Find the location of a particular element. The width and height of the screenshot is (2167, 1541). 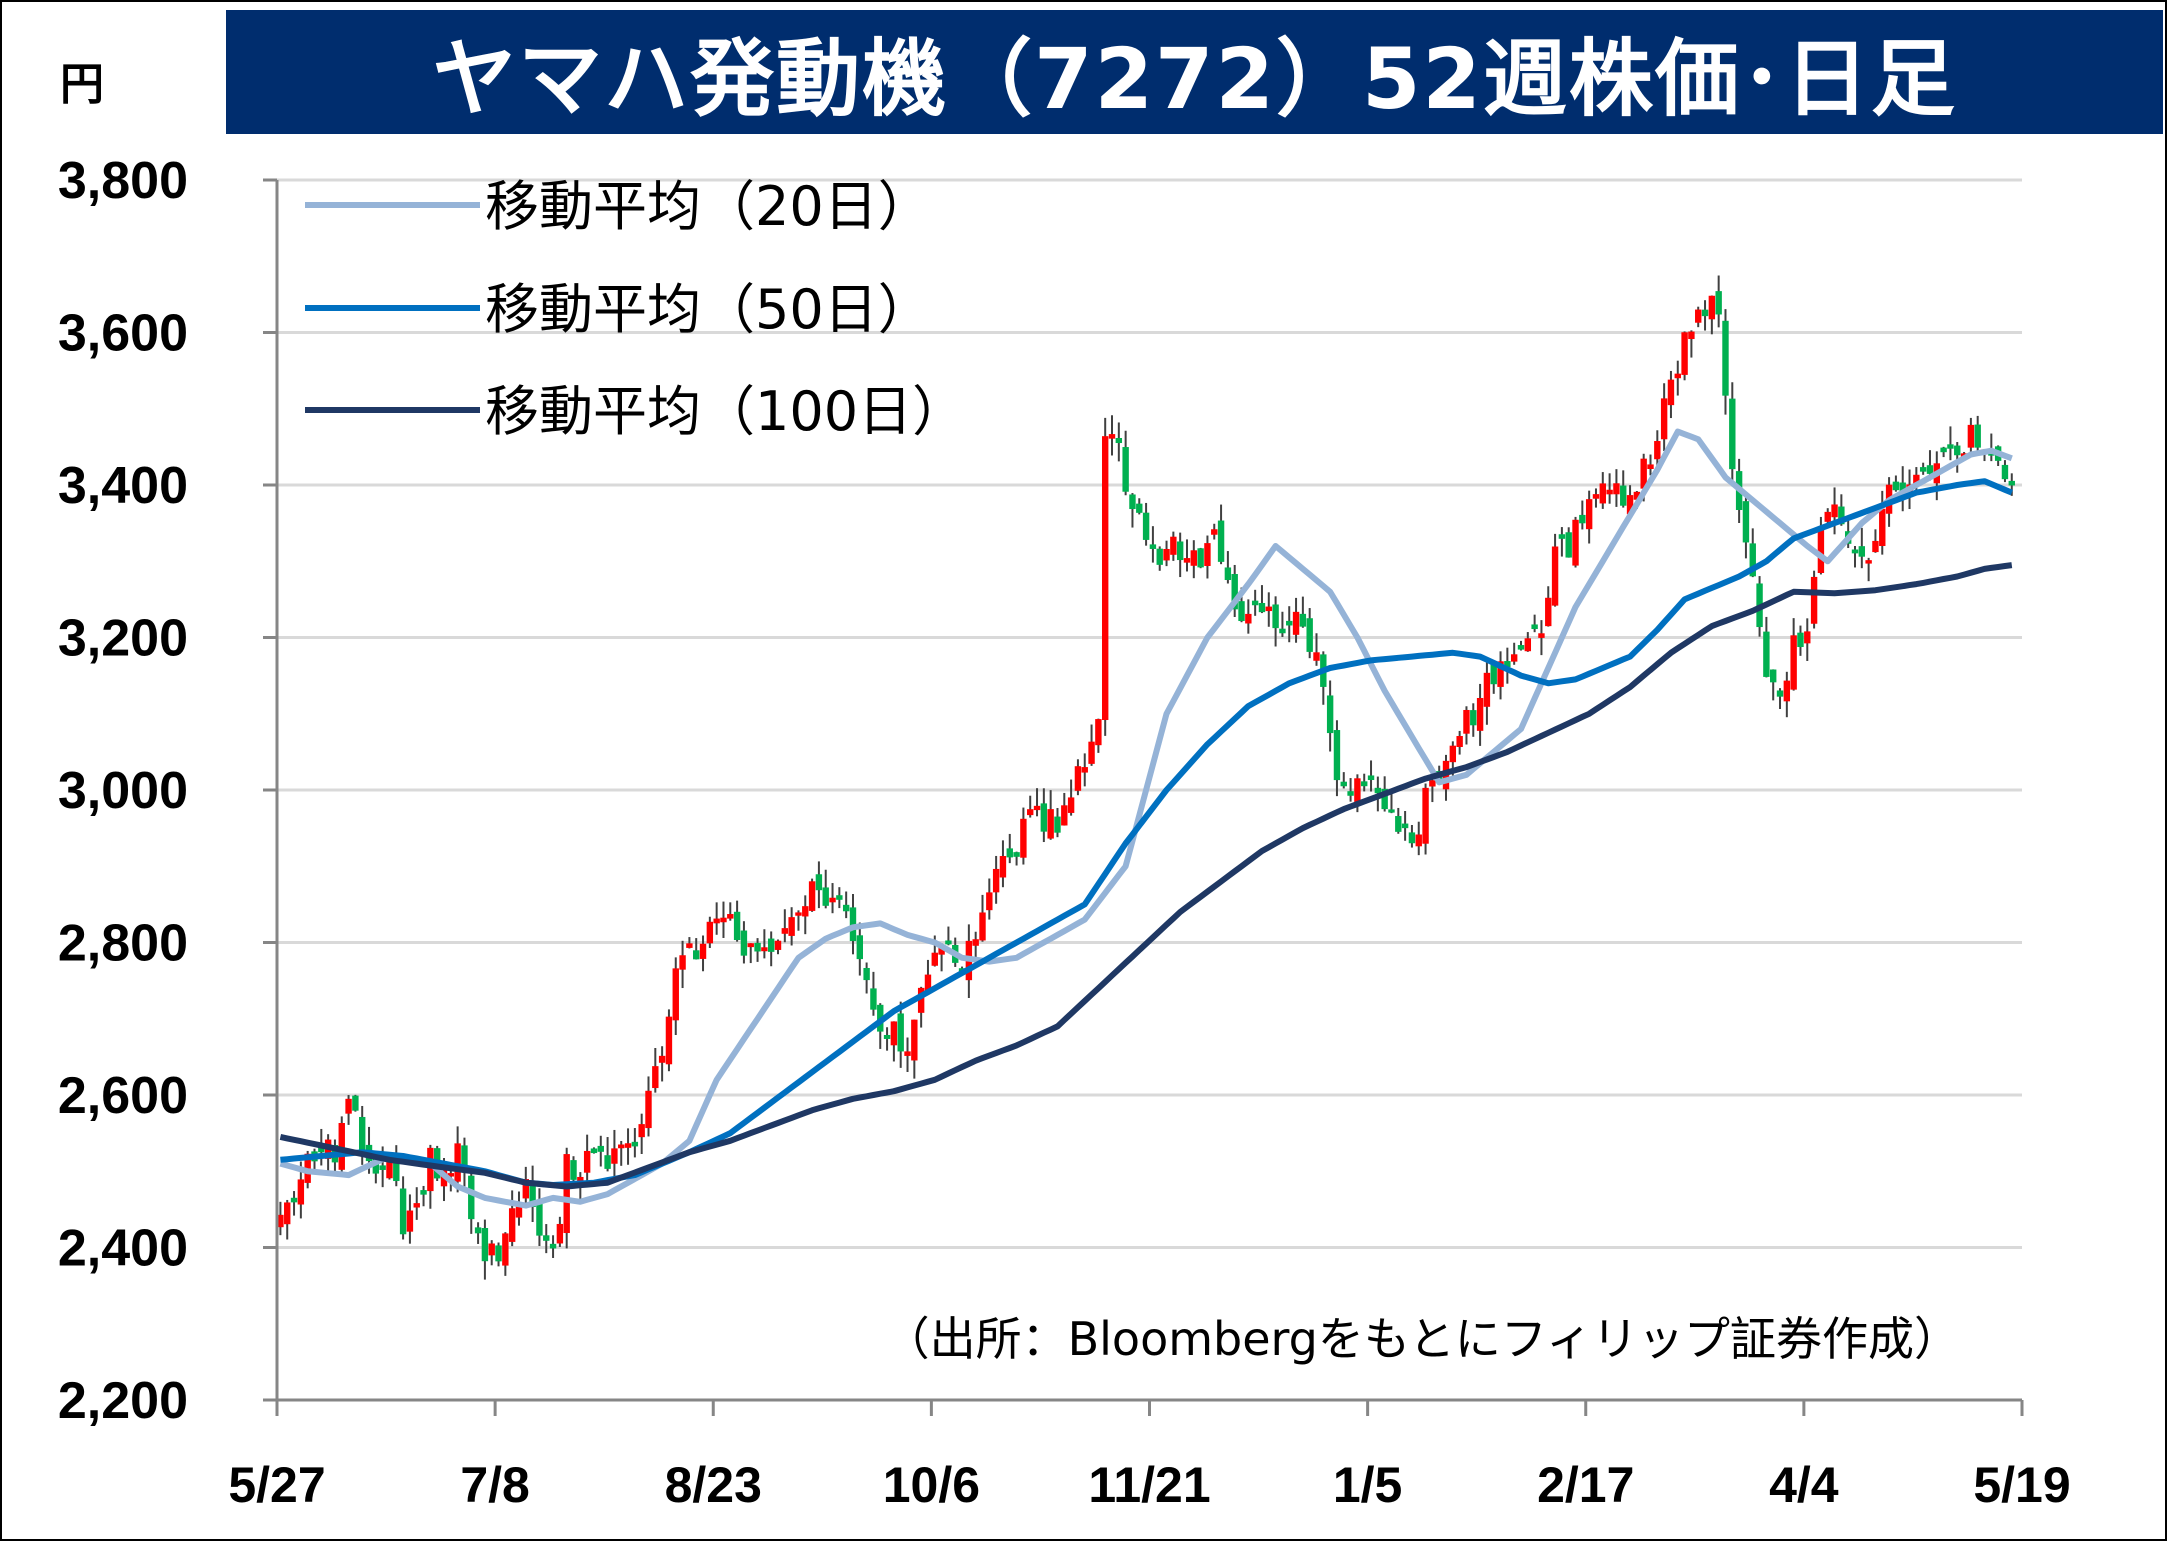

legend-label: 移動平均（20日） is located at coordinates (708, 206).